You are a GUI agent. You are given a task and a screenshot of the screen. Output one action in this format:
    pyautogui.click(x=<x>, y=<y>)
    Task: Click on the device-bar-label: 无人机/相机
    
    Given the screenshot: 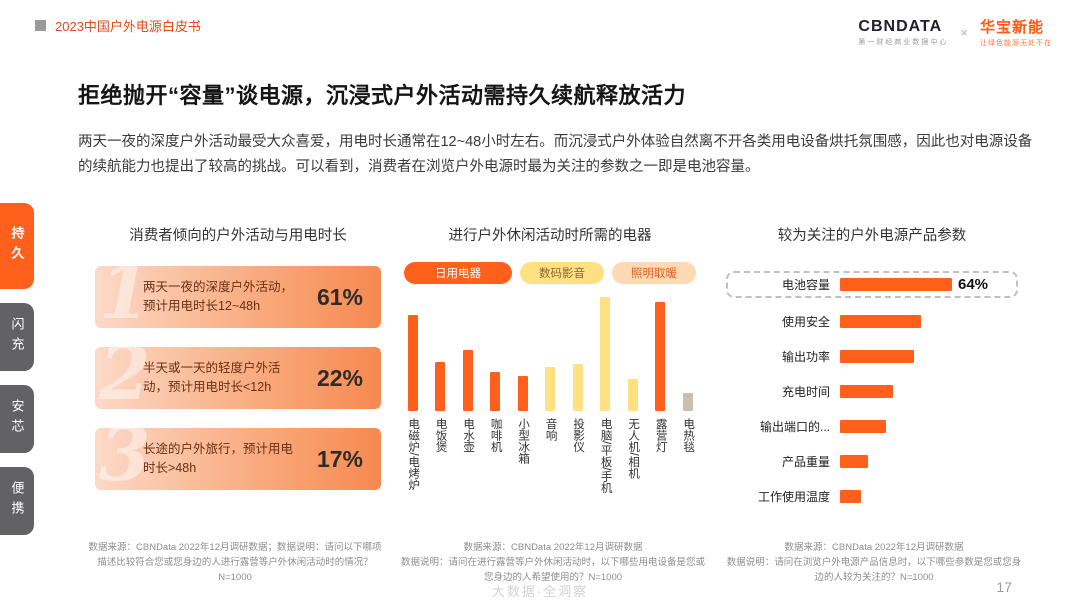 What is the action you would take?
    pyautogui.click(x=633, y=448)
    